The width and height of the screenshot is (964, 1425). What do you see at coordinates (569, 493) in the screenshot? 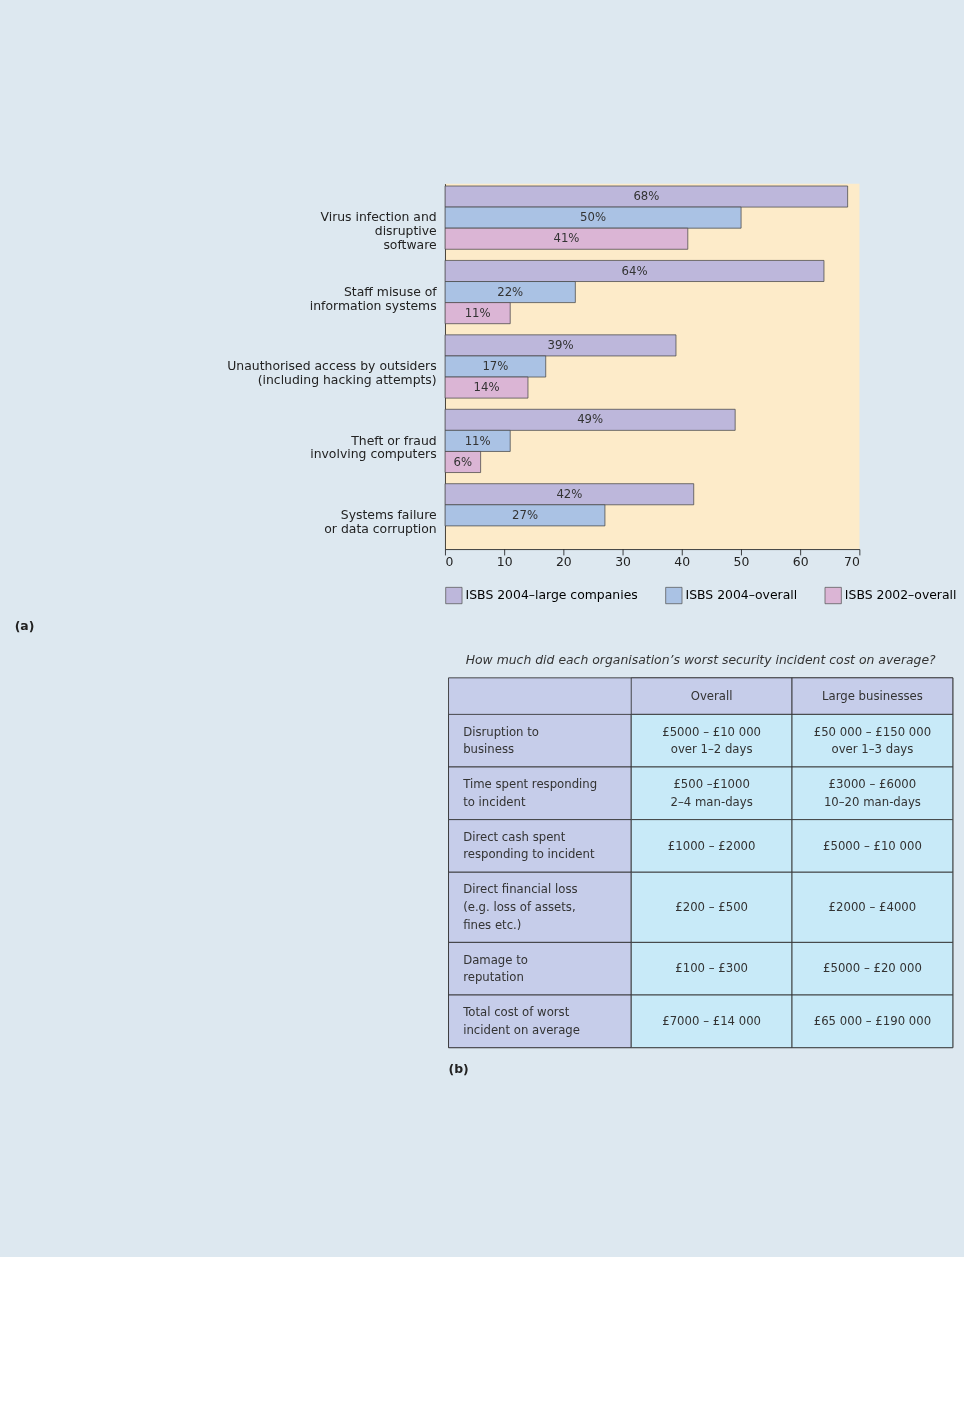
I see `data-label: 42%` at bounding box center [569, 493].